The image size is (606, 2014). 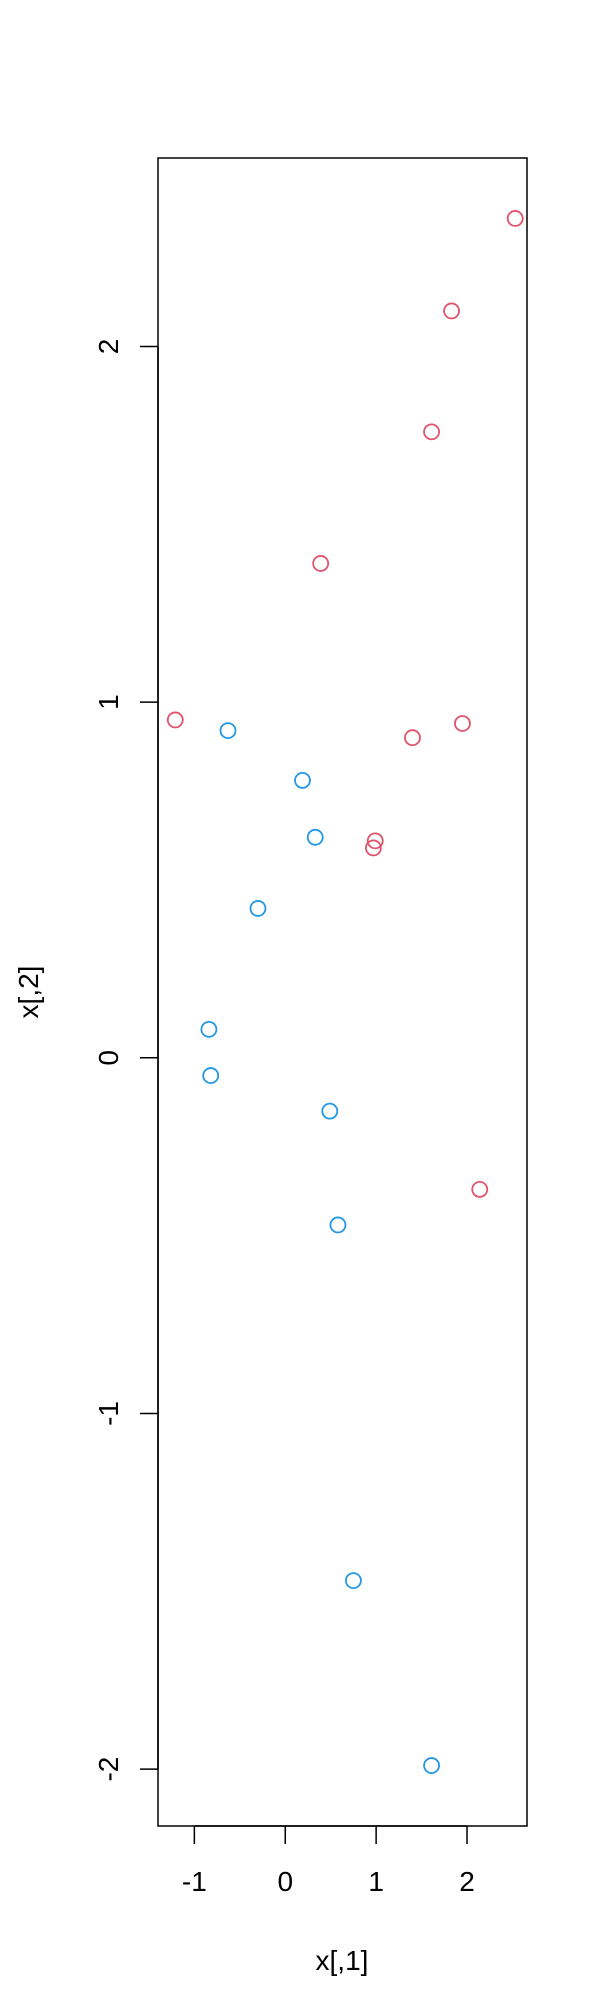 What do you see at coordinates (108, 1058) in the screenshot?
I see `y-tick-label: 0` at bounding box center [108, 1058].